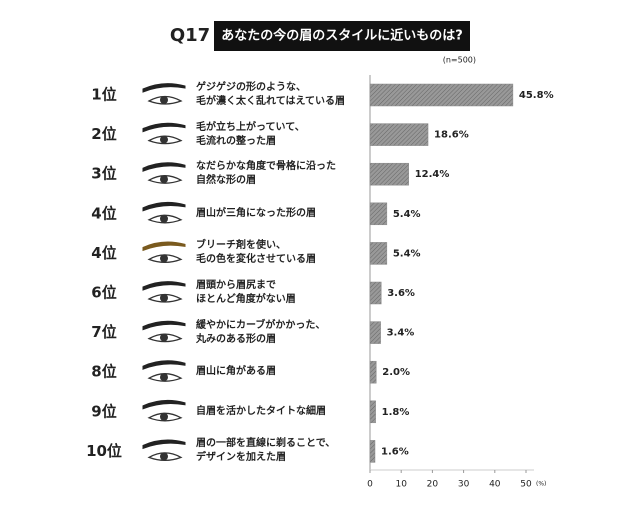 This screenshot has width=640, height=508. Describe the element at coordinates (396, 372) in the screenshot. I see `value-label: 2.0%` at that location.